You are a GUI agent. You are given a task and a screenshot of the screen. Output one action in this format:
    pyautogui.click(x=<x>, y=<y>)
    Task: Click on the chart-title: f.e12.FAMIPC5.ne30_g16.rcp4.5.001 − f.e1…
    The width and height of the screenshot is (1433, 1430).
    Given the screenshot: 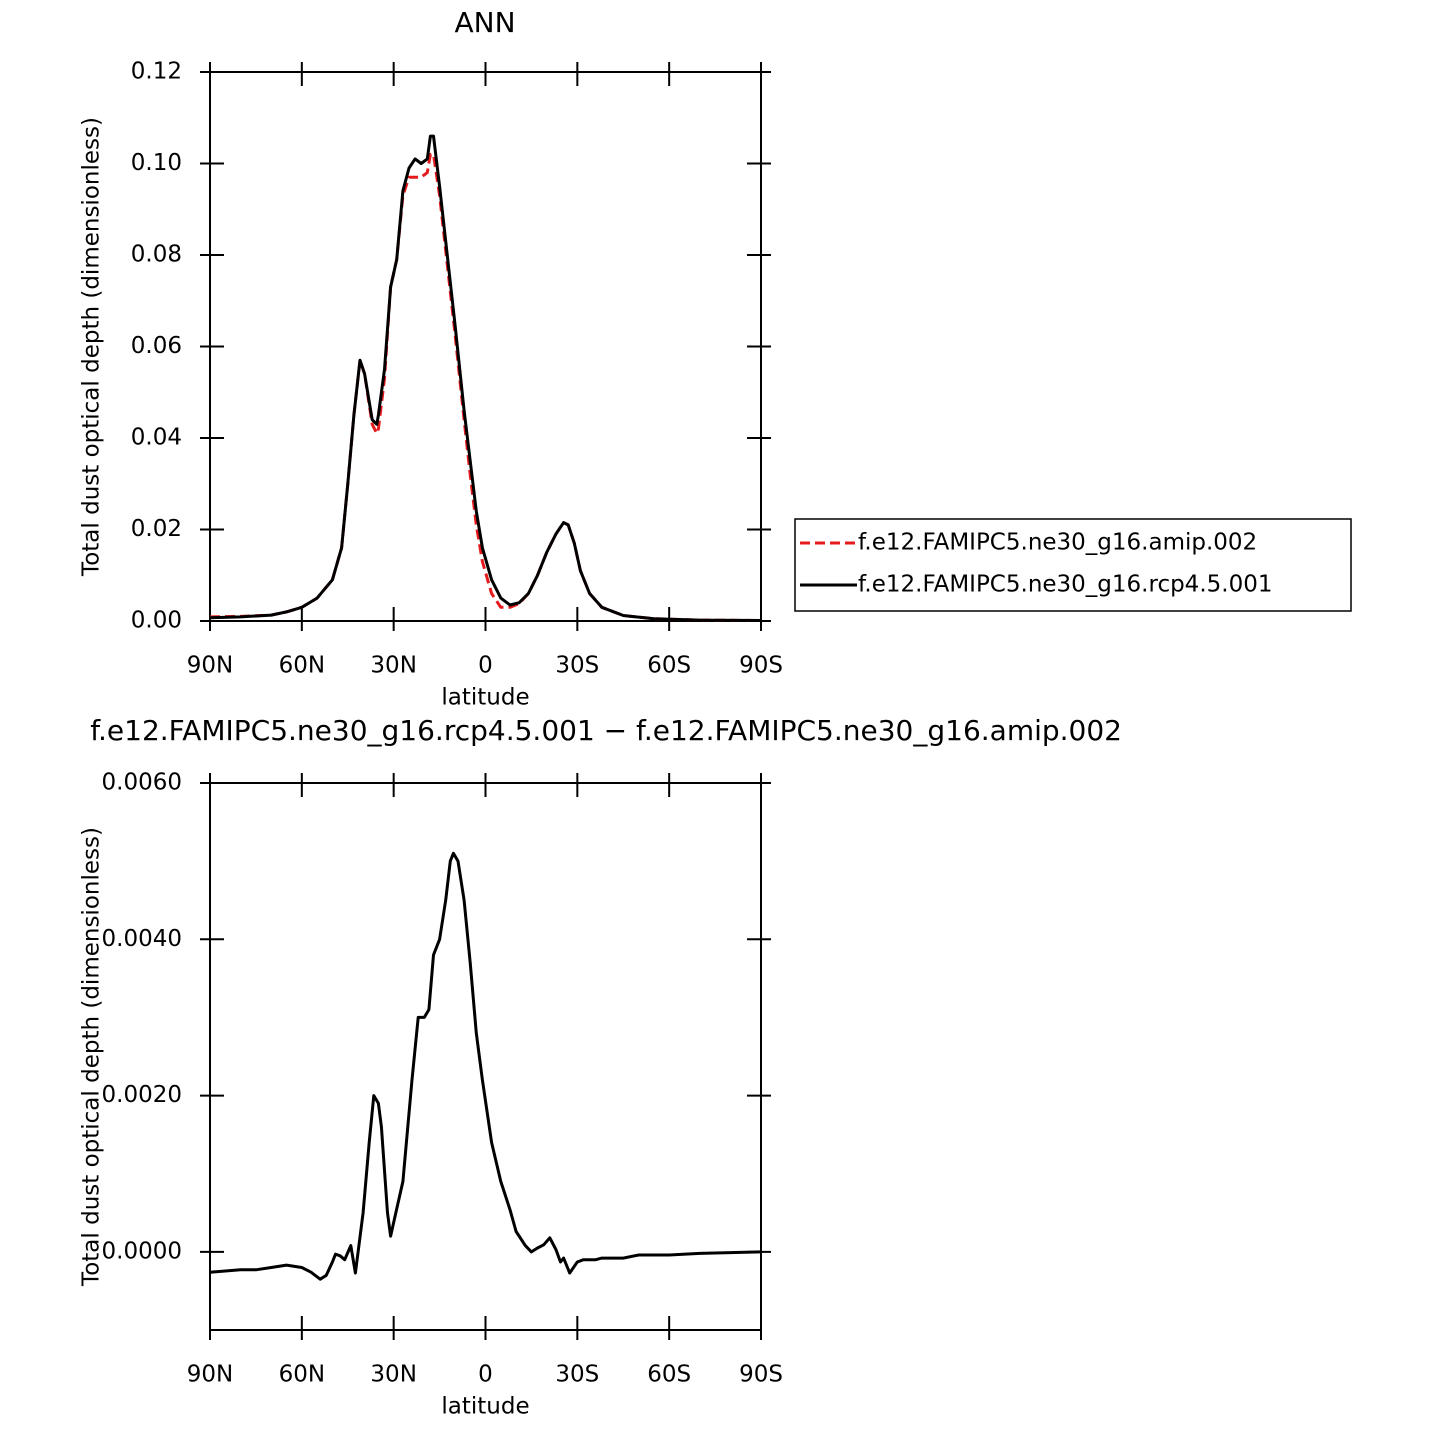 What is the action you would take?
    pyautogui.click(x=606, y=730)
    